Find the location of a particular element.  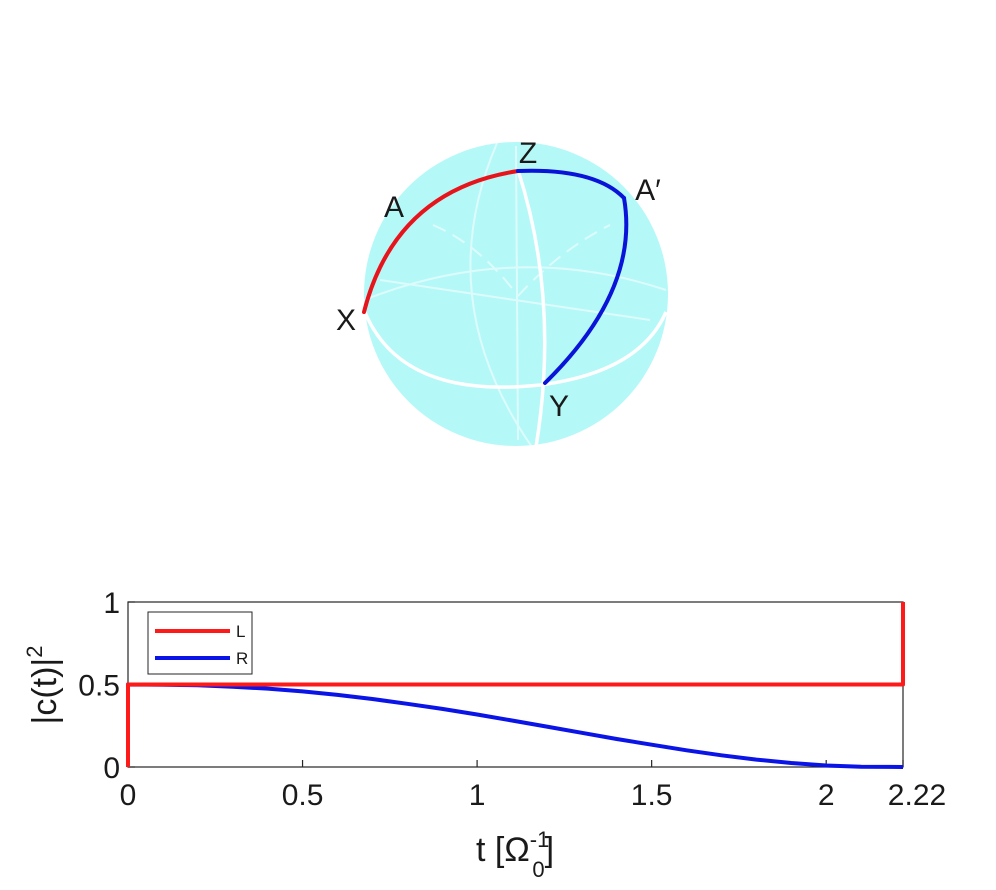

y-tick-label: 1 is located at coordinates (111, 603).